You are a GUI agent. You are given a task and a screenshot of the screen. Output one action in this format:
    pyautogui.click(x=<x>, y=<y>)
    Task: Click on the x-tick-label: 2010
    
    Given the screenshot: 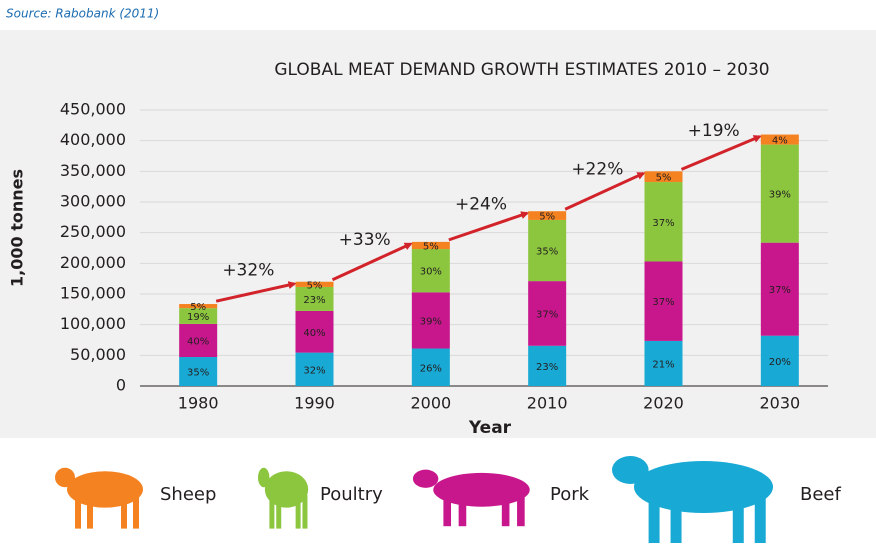 What is the action you would take?
    pyautogui.click(x=547, y=403)
    